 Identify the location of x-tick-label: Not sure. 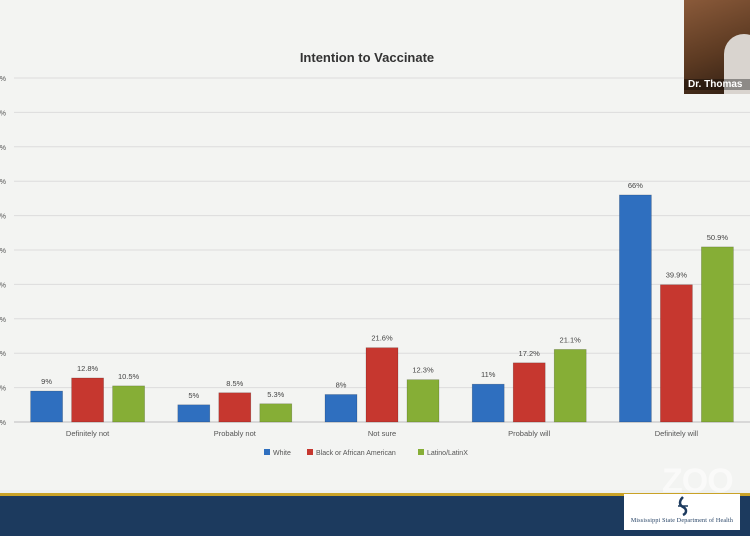
(382, 433).